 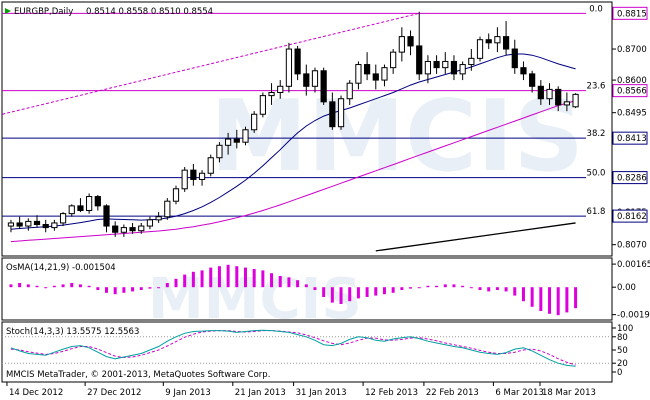 What do you see at coordinates (61, 268) in the screenshot?
I see `osma-label: OsMA(14,21,9) -0.001504` at bounding box center [61, 268].